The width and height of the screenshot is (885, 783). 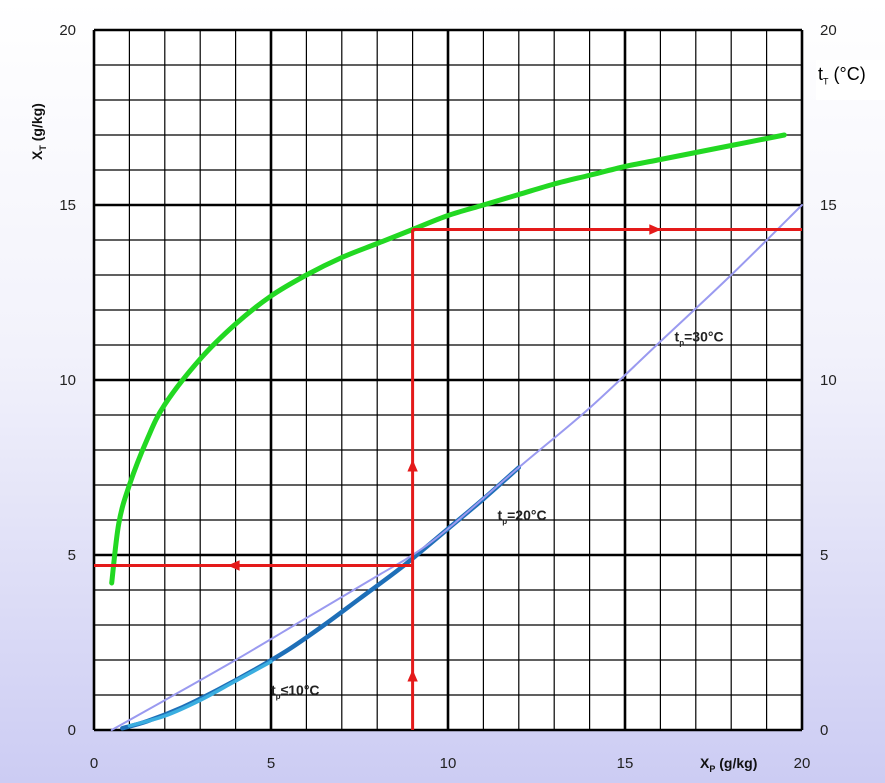 I want to click on y2-tick-label: 15, so click(x=828, y=205).